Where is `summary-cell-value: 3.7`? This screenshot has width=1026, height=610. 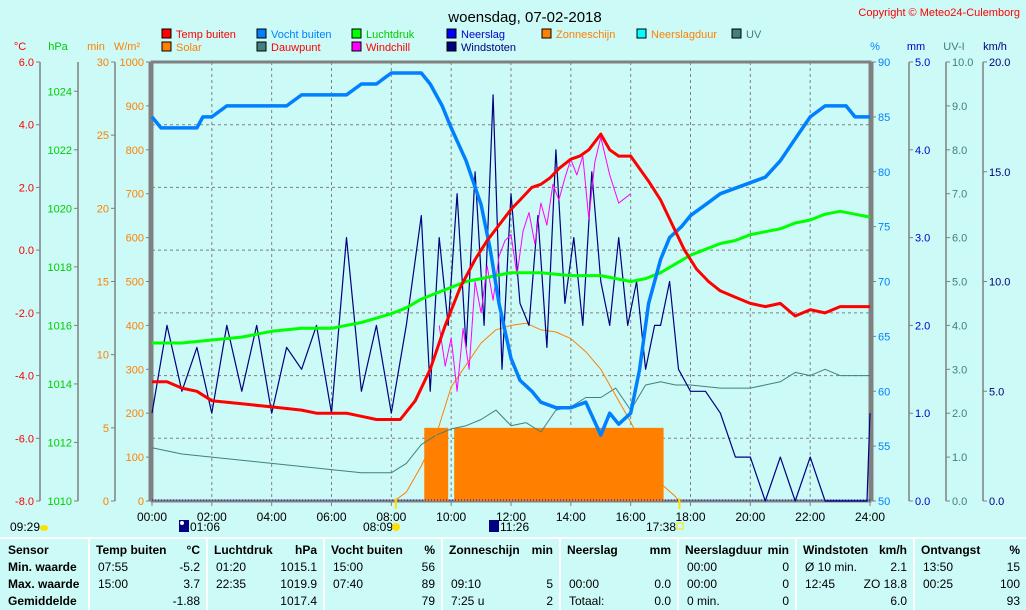 summary-cell-value: 3.7 is located at coordinates (145, 584).